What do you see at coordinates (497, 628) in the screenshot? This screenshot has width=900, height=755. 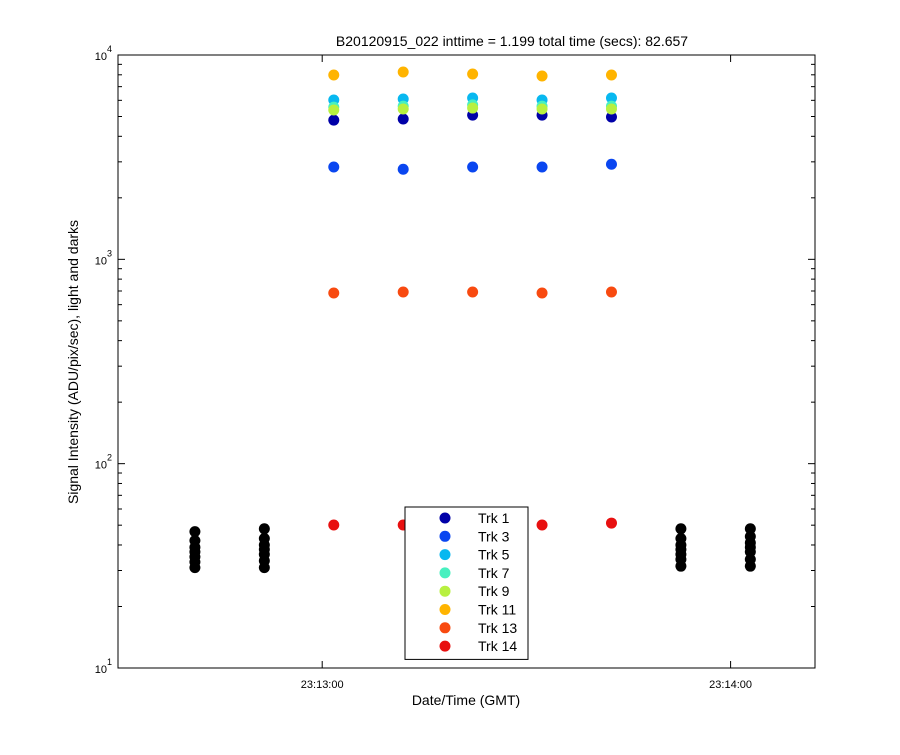 I see `legend-label: Trk 13` at bounding box center [497, 628].